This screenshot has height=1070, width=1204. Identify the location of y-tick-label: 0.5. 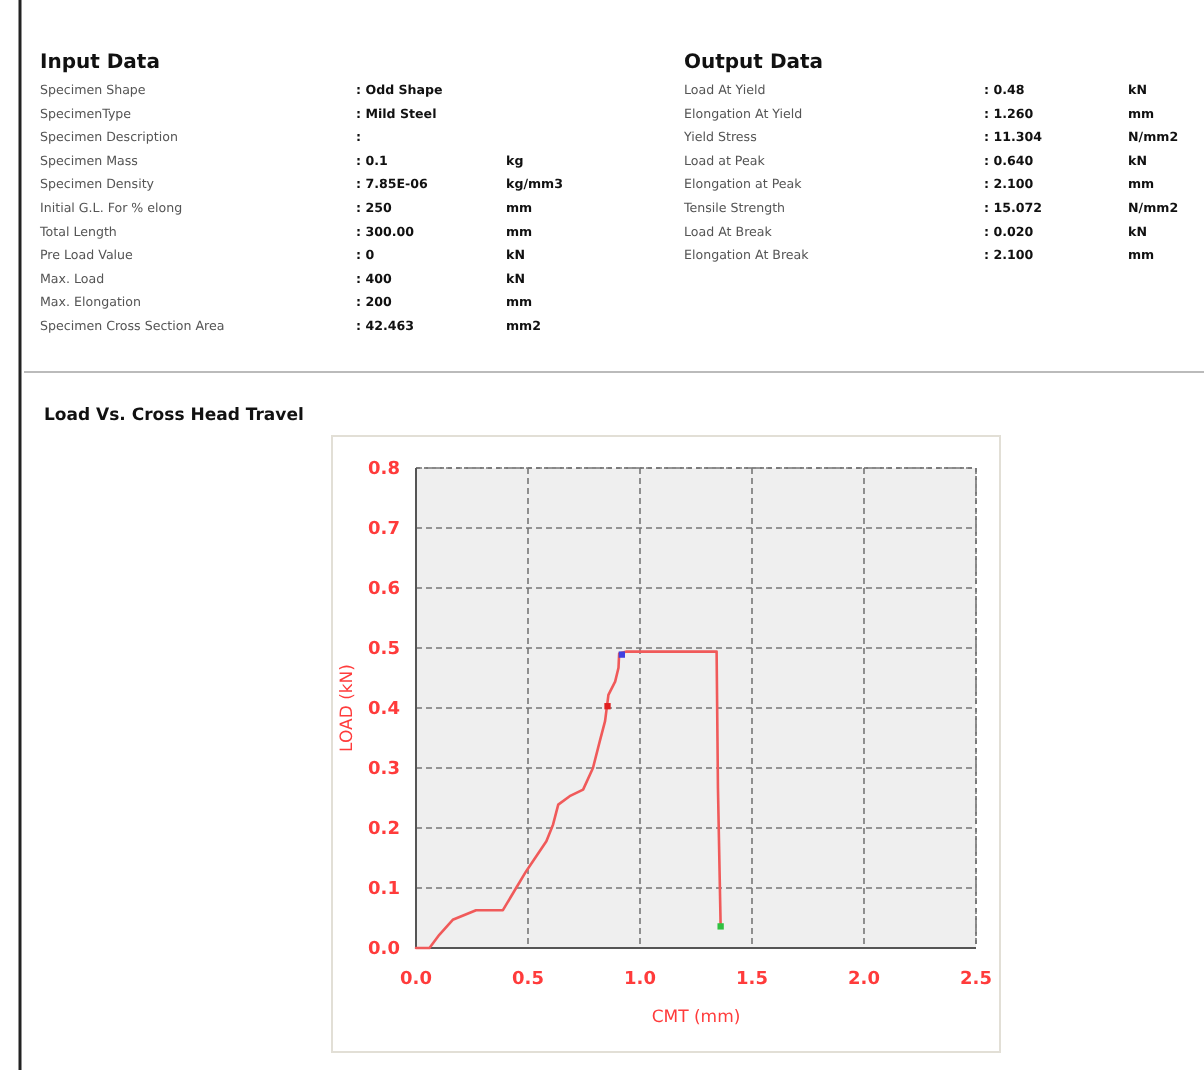
(384, 650).